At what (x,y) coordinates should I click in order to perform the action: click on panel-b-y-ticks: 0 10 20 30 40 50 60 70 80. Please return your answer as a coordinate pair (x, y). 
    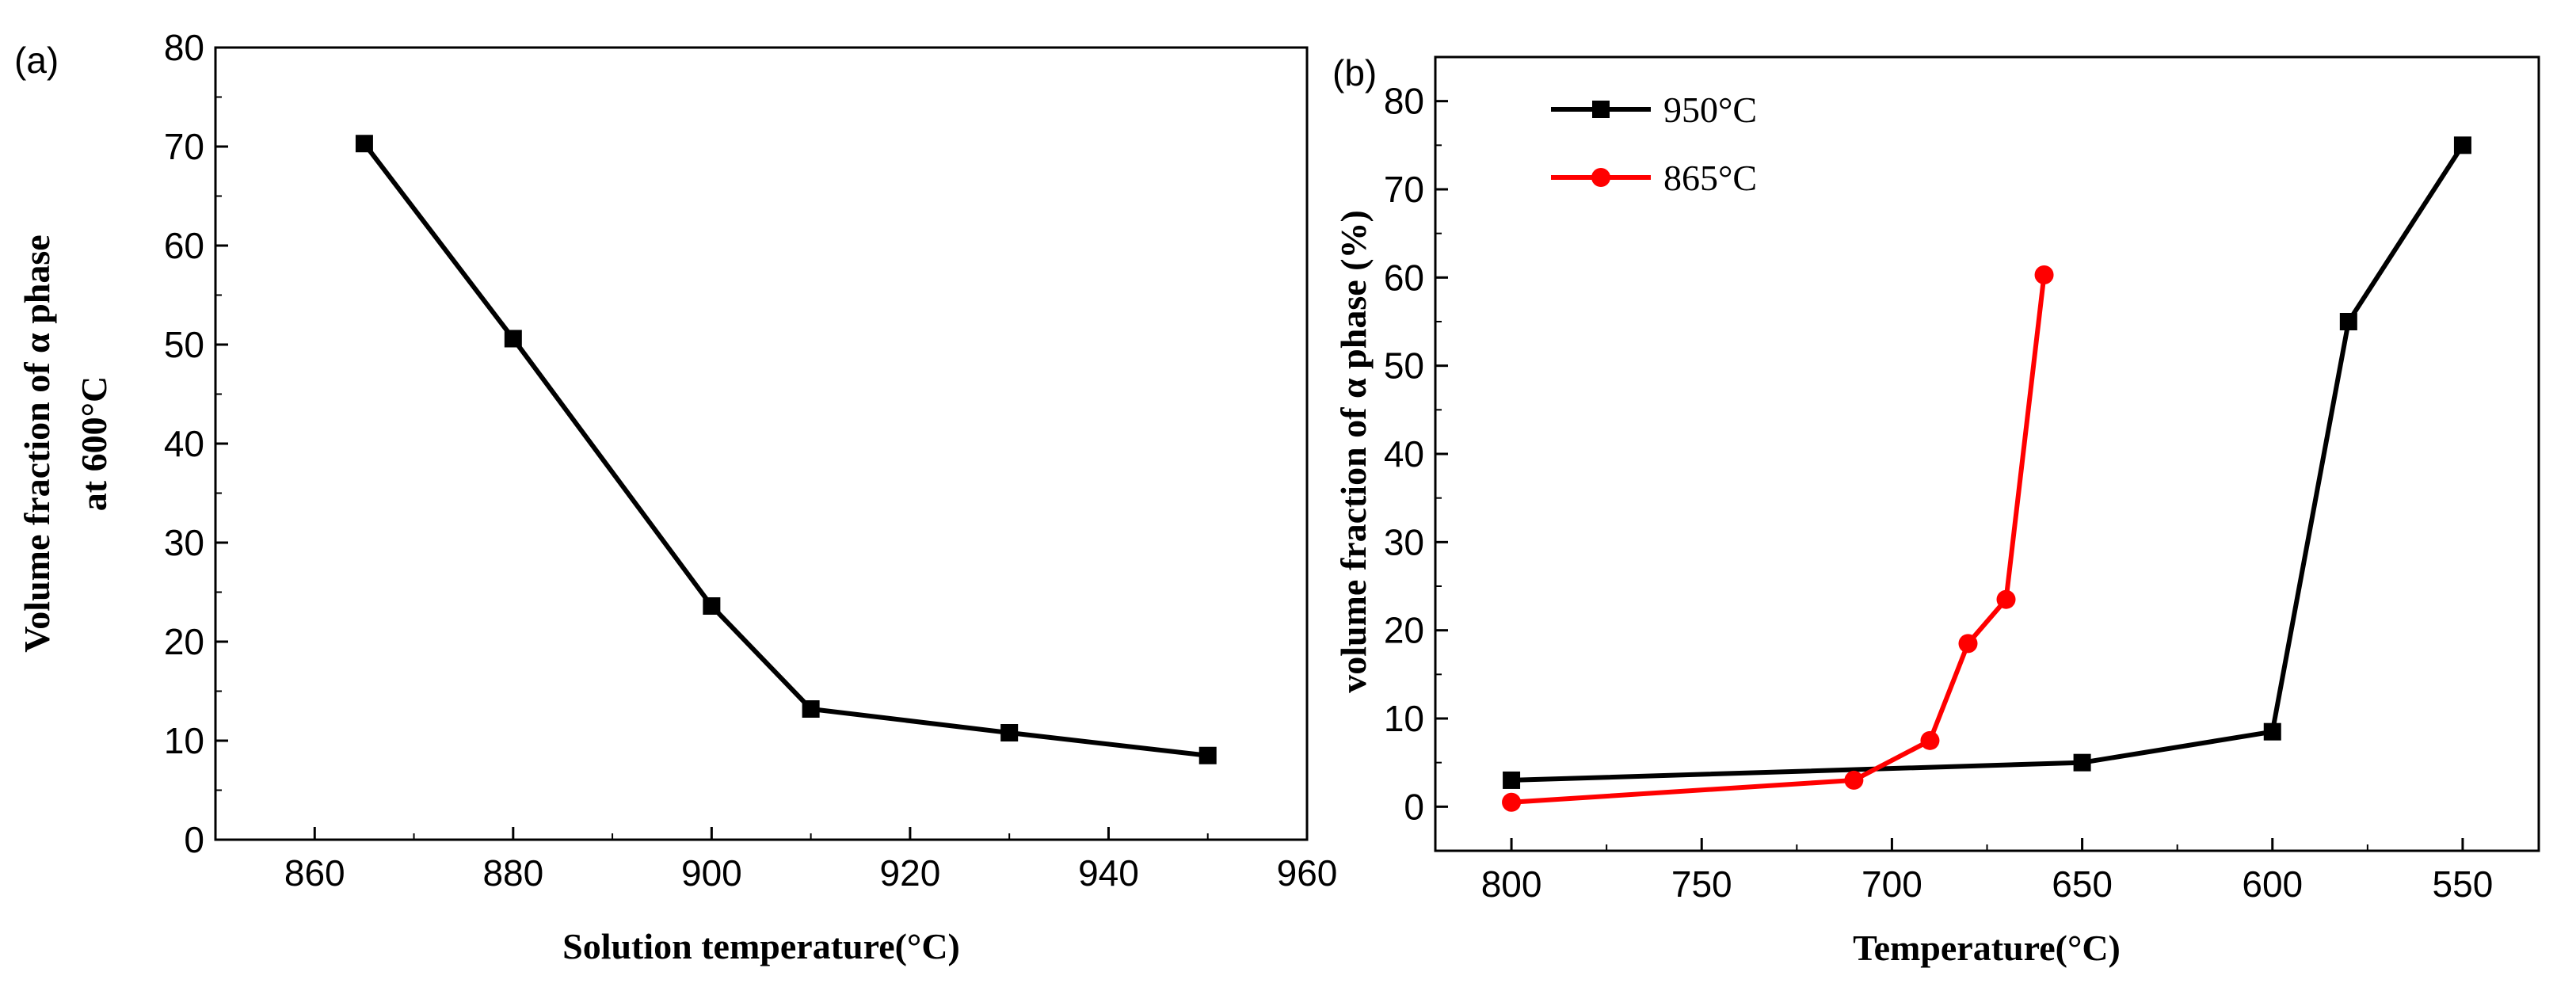
    Looking at the image, I should click on (1416, 454).